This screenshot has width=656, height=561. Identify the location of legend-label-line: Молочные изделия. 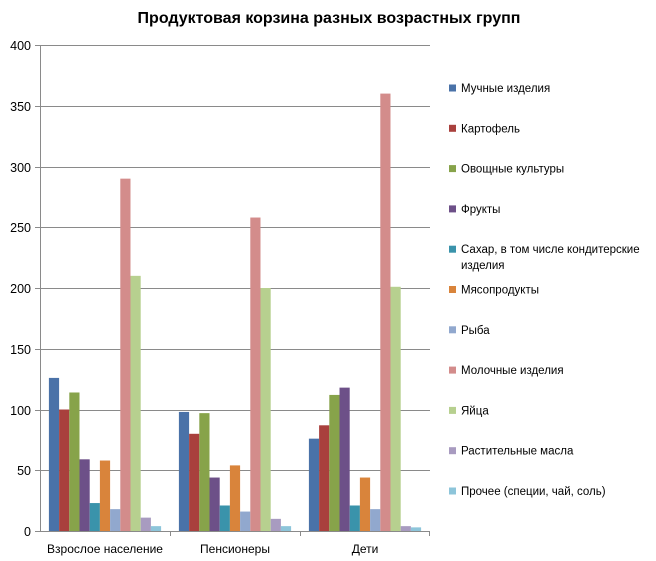
(512, 371).